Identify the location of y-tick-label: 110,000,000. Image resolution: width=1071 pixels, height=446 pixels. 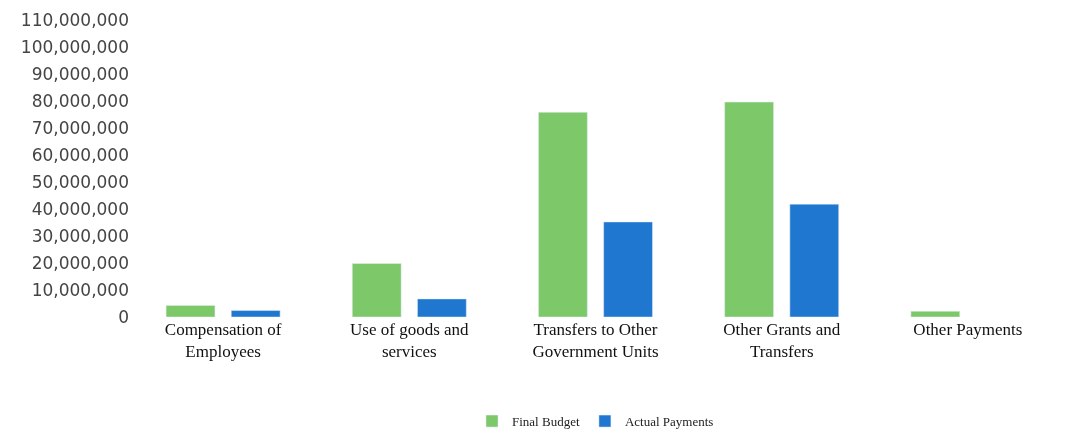
(74, 19).